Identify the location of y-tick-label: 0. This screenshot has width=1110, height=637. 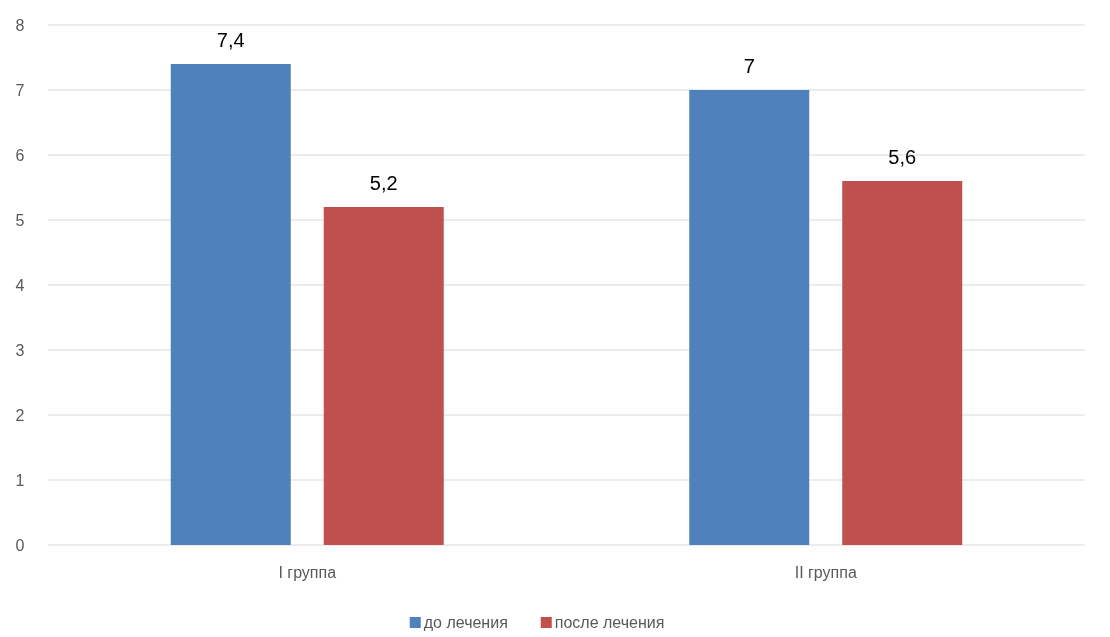
(20, 545).